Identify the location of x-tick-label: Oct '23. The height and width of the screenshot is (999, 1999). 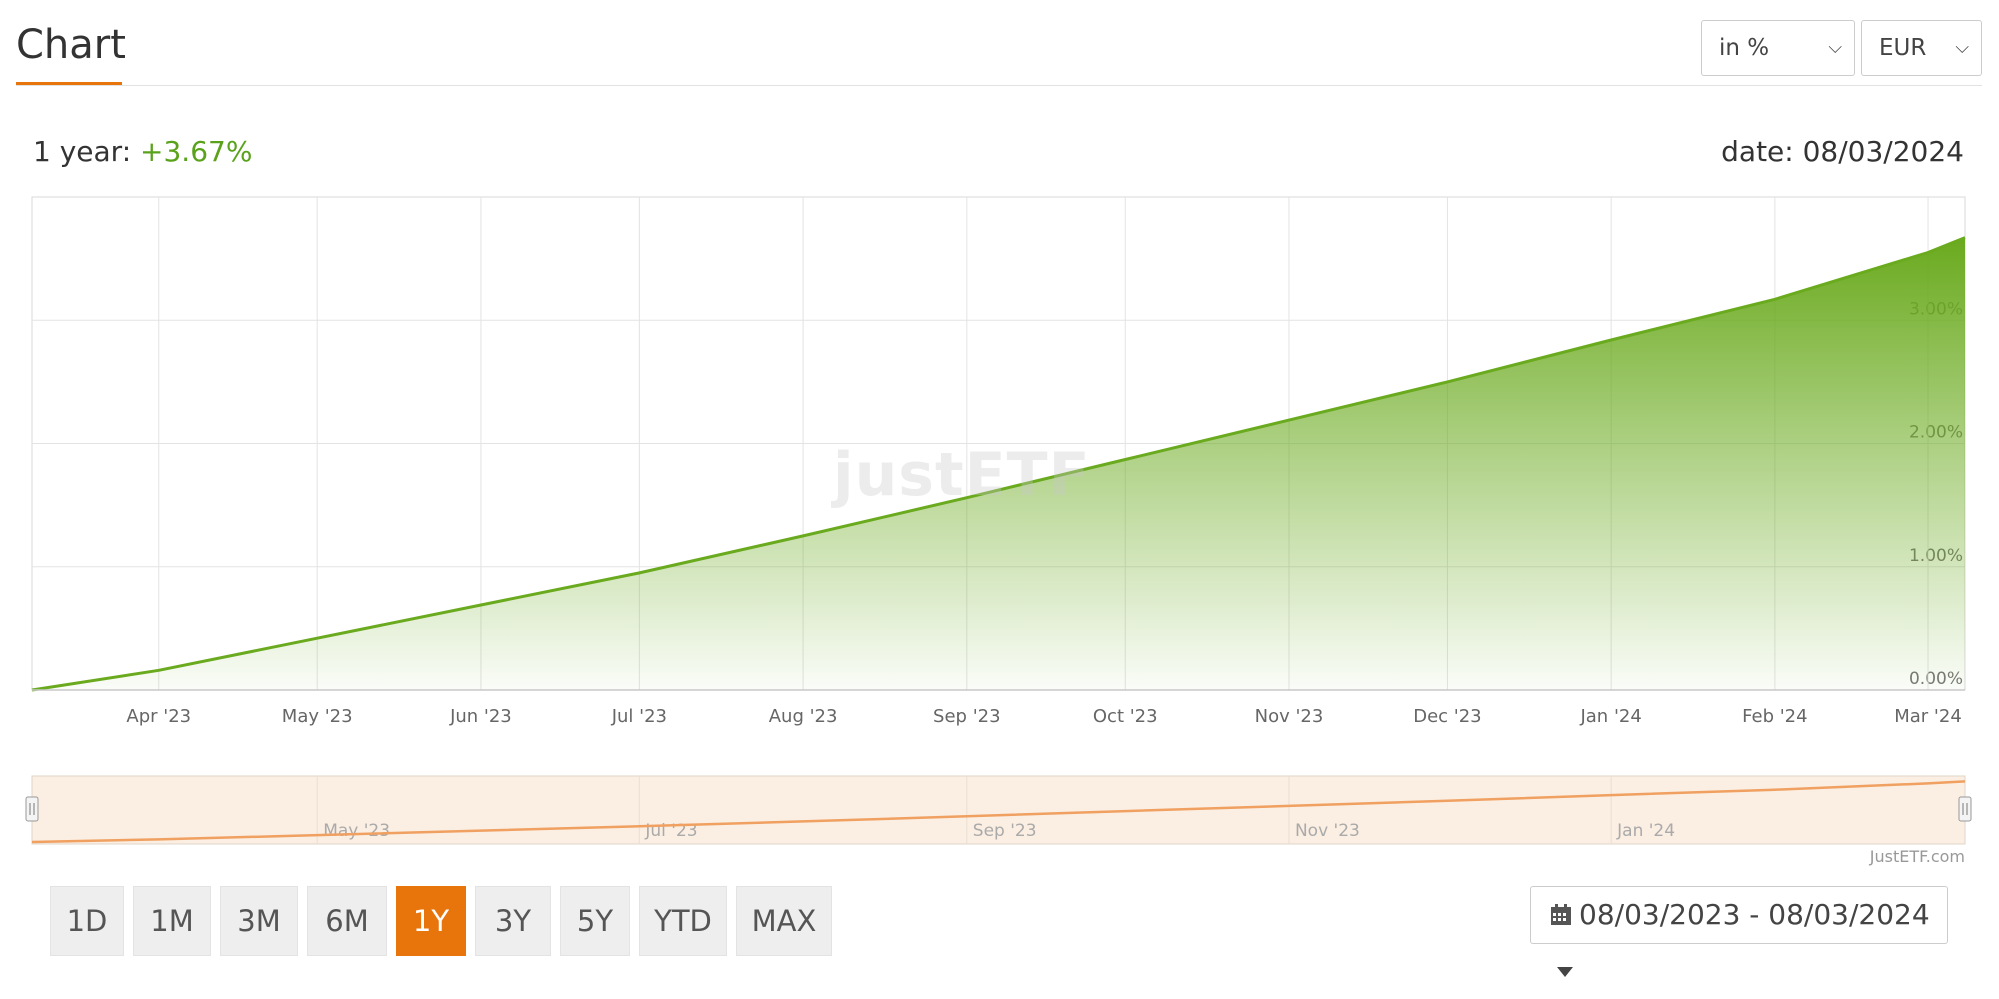
(1125, 716).